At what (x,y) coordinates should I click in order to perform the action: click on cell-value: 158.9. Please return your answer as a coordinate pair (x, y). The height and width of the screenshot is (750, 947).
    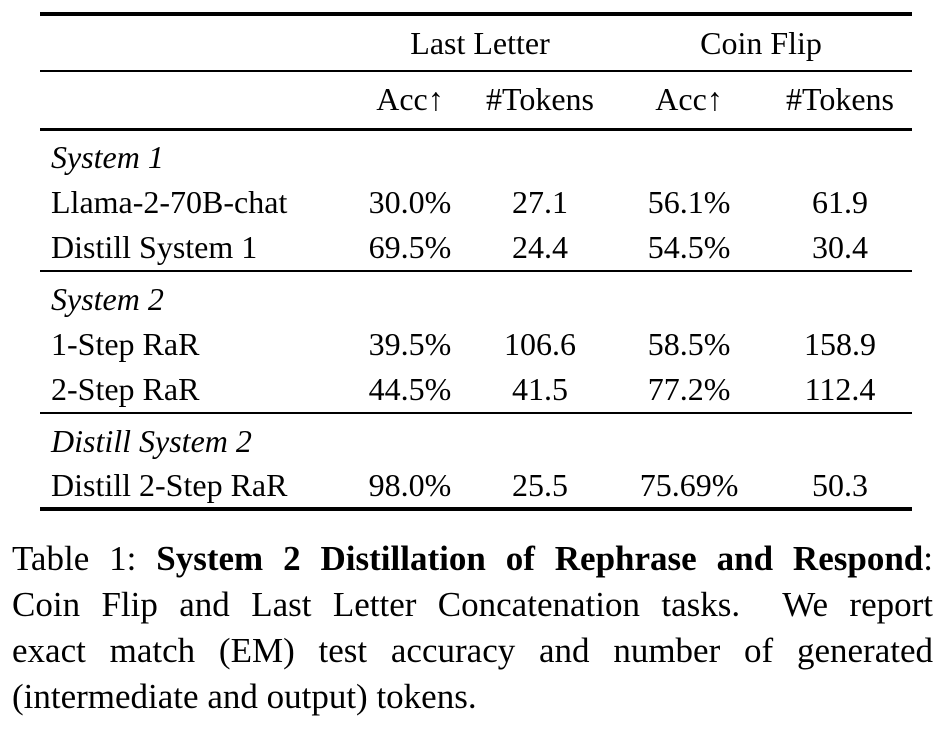
    Looking at the image, I should click on (840, 343).